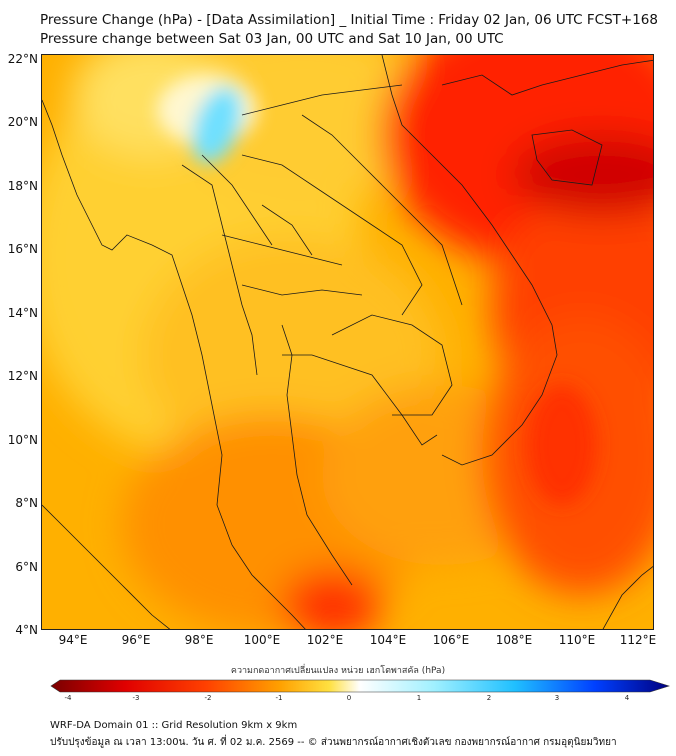  Describe the element at coordinates (469, 260) in the screenshot. I see `coastline-vietnam` at that location.